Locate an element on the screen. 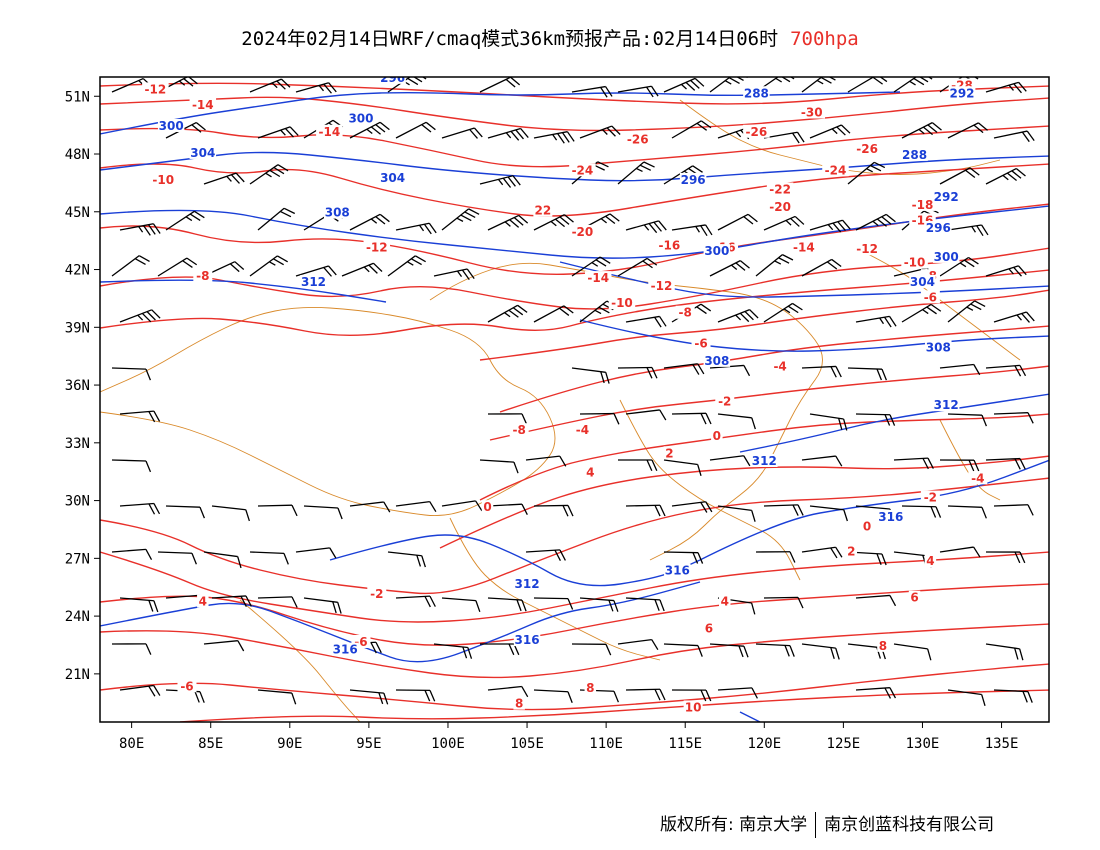 This screenshot has width=1100, height=850. height-label: 304 is located at coordinates (202, 153).